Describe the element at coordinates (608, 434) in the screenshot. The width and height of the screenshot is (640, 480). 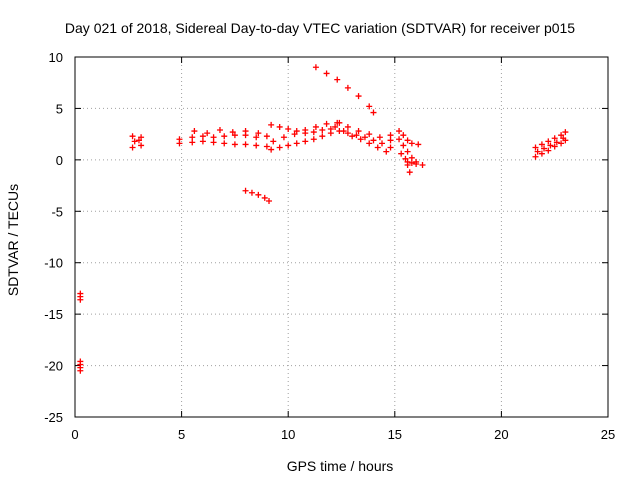
I see `x-tick-label: 25` at that location.